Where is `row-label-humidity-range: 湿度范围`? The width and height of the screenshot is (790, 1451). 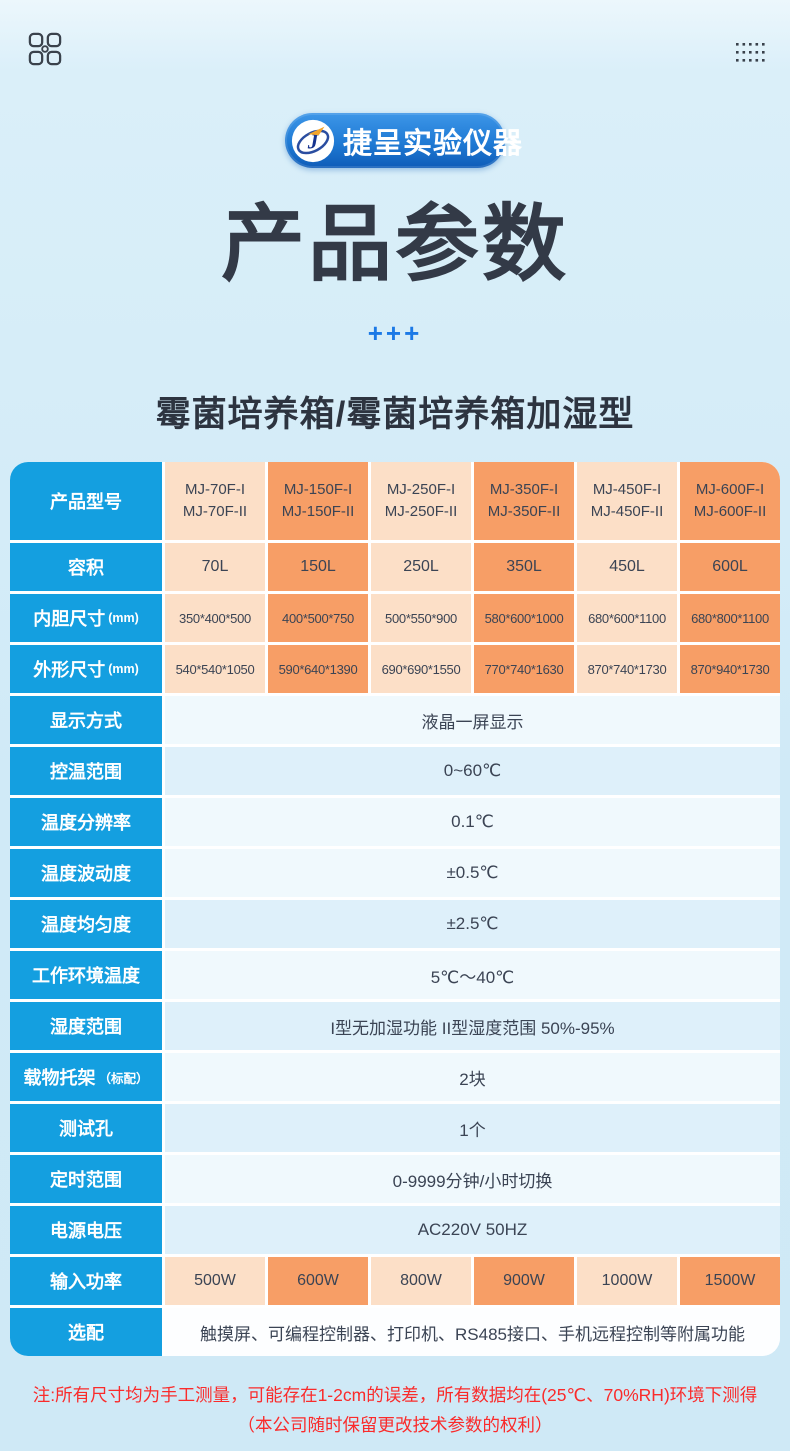 row-label-humidity-range: 湿度范围 is located at coordinates (86, 1026).